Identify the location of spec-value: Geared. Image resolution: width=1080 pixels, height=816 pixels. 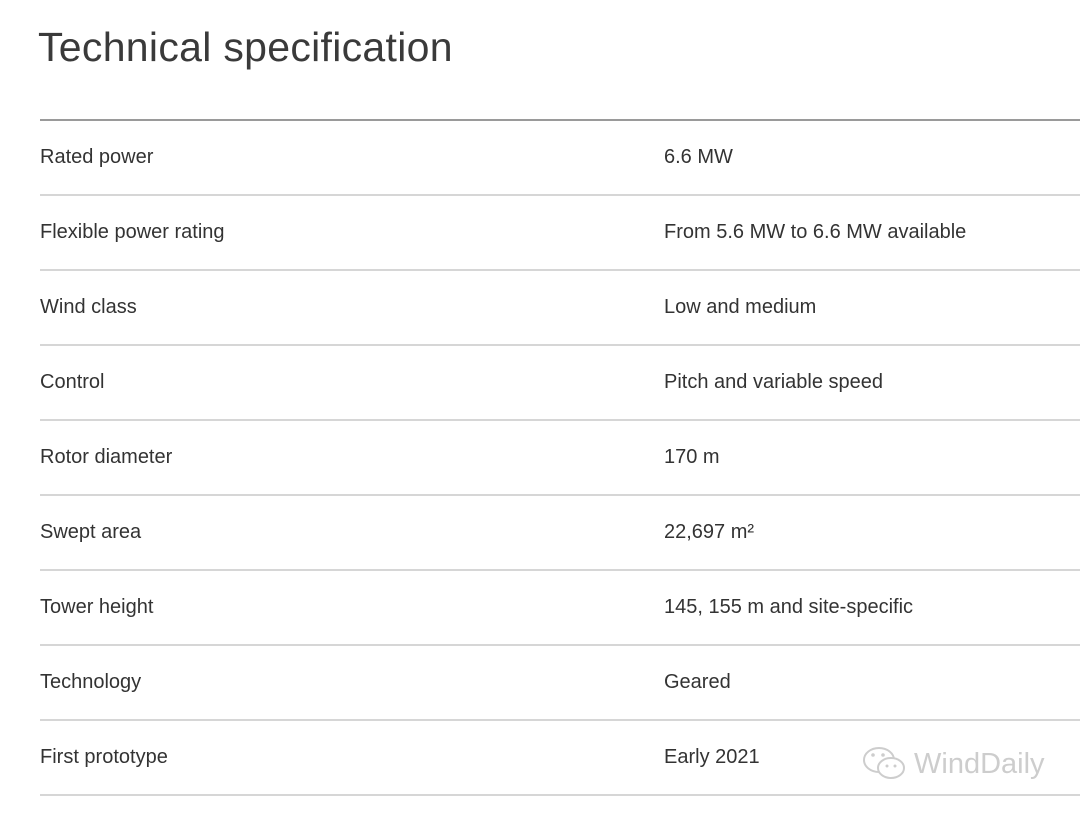
(697, 682).